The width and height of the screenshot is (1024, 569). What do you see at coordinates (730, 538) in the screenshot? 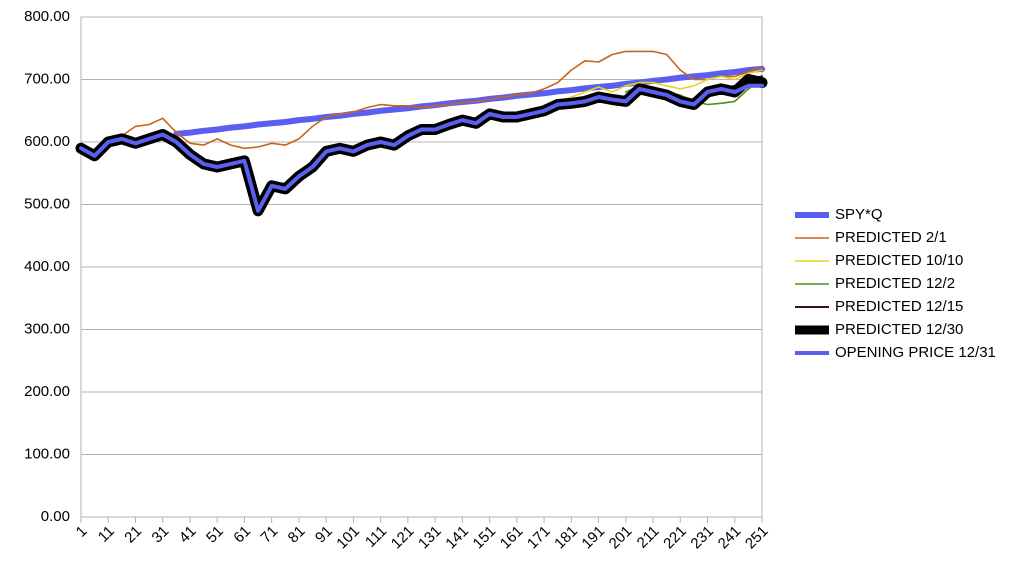
I see `x-tick-label: 241` at bounding box center [730, 538].